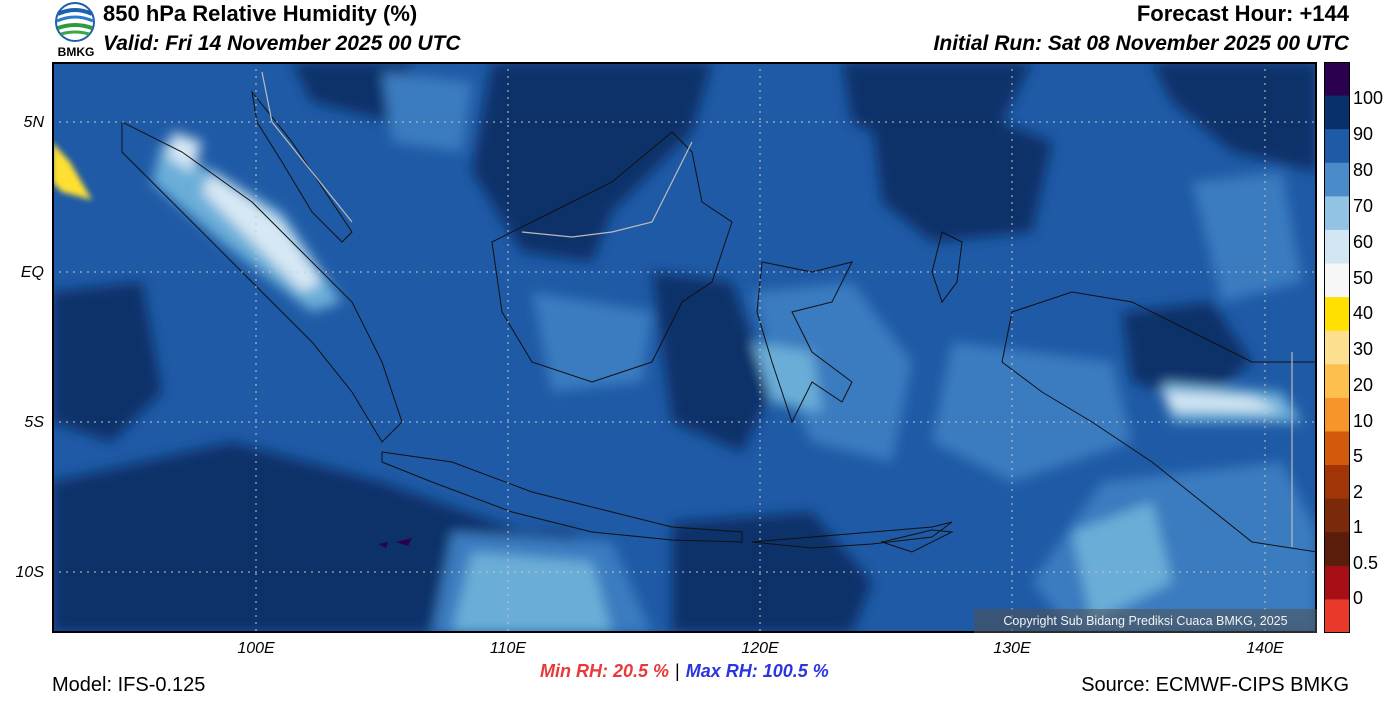 This screenshot has height=709, width=1400. What do you see at coordinates (757, 671) in the screenshot?
I see `max-rh: Max RH: 100.5 %` at bounding box center [757, 671].